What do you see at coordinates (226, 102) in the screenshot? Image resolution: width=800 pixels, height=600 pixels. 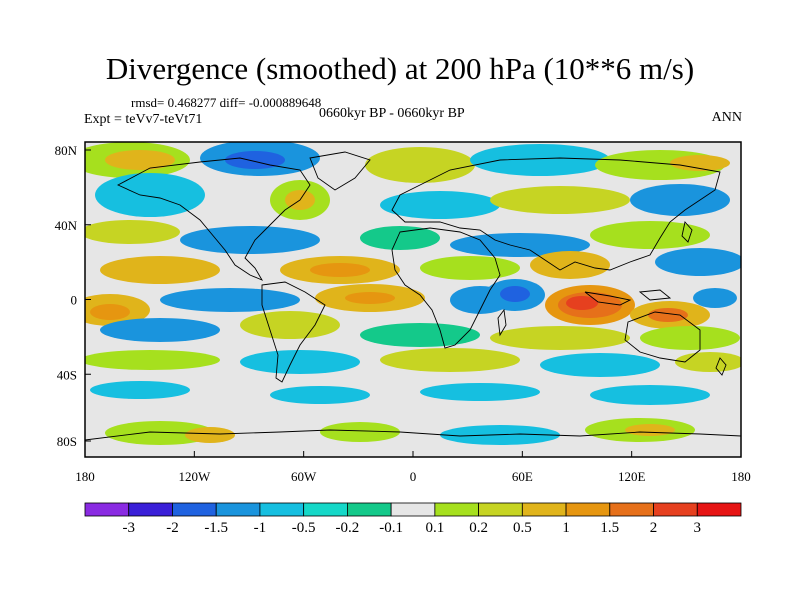 I see `stats-text: rmsd= 0.468277 diff= -0.000889648` at bounding box center [226, 102].